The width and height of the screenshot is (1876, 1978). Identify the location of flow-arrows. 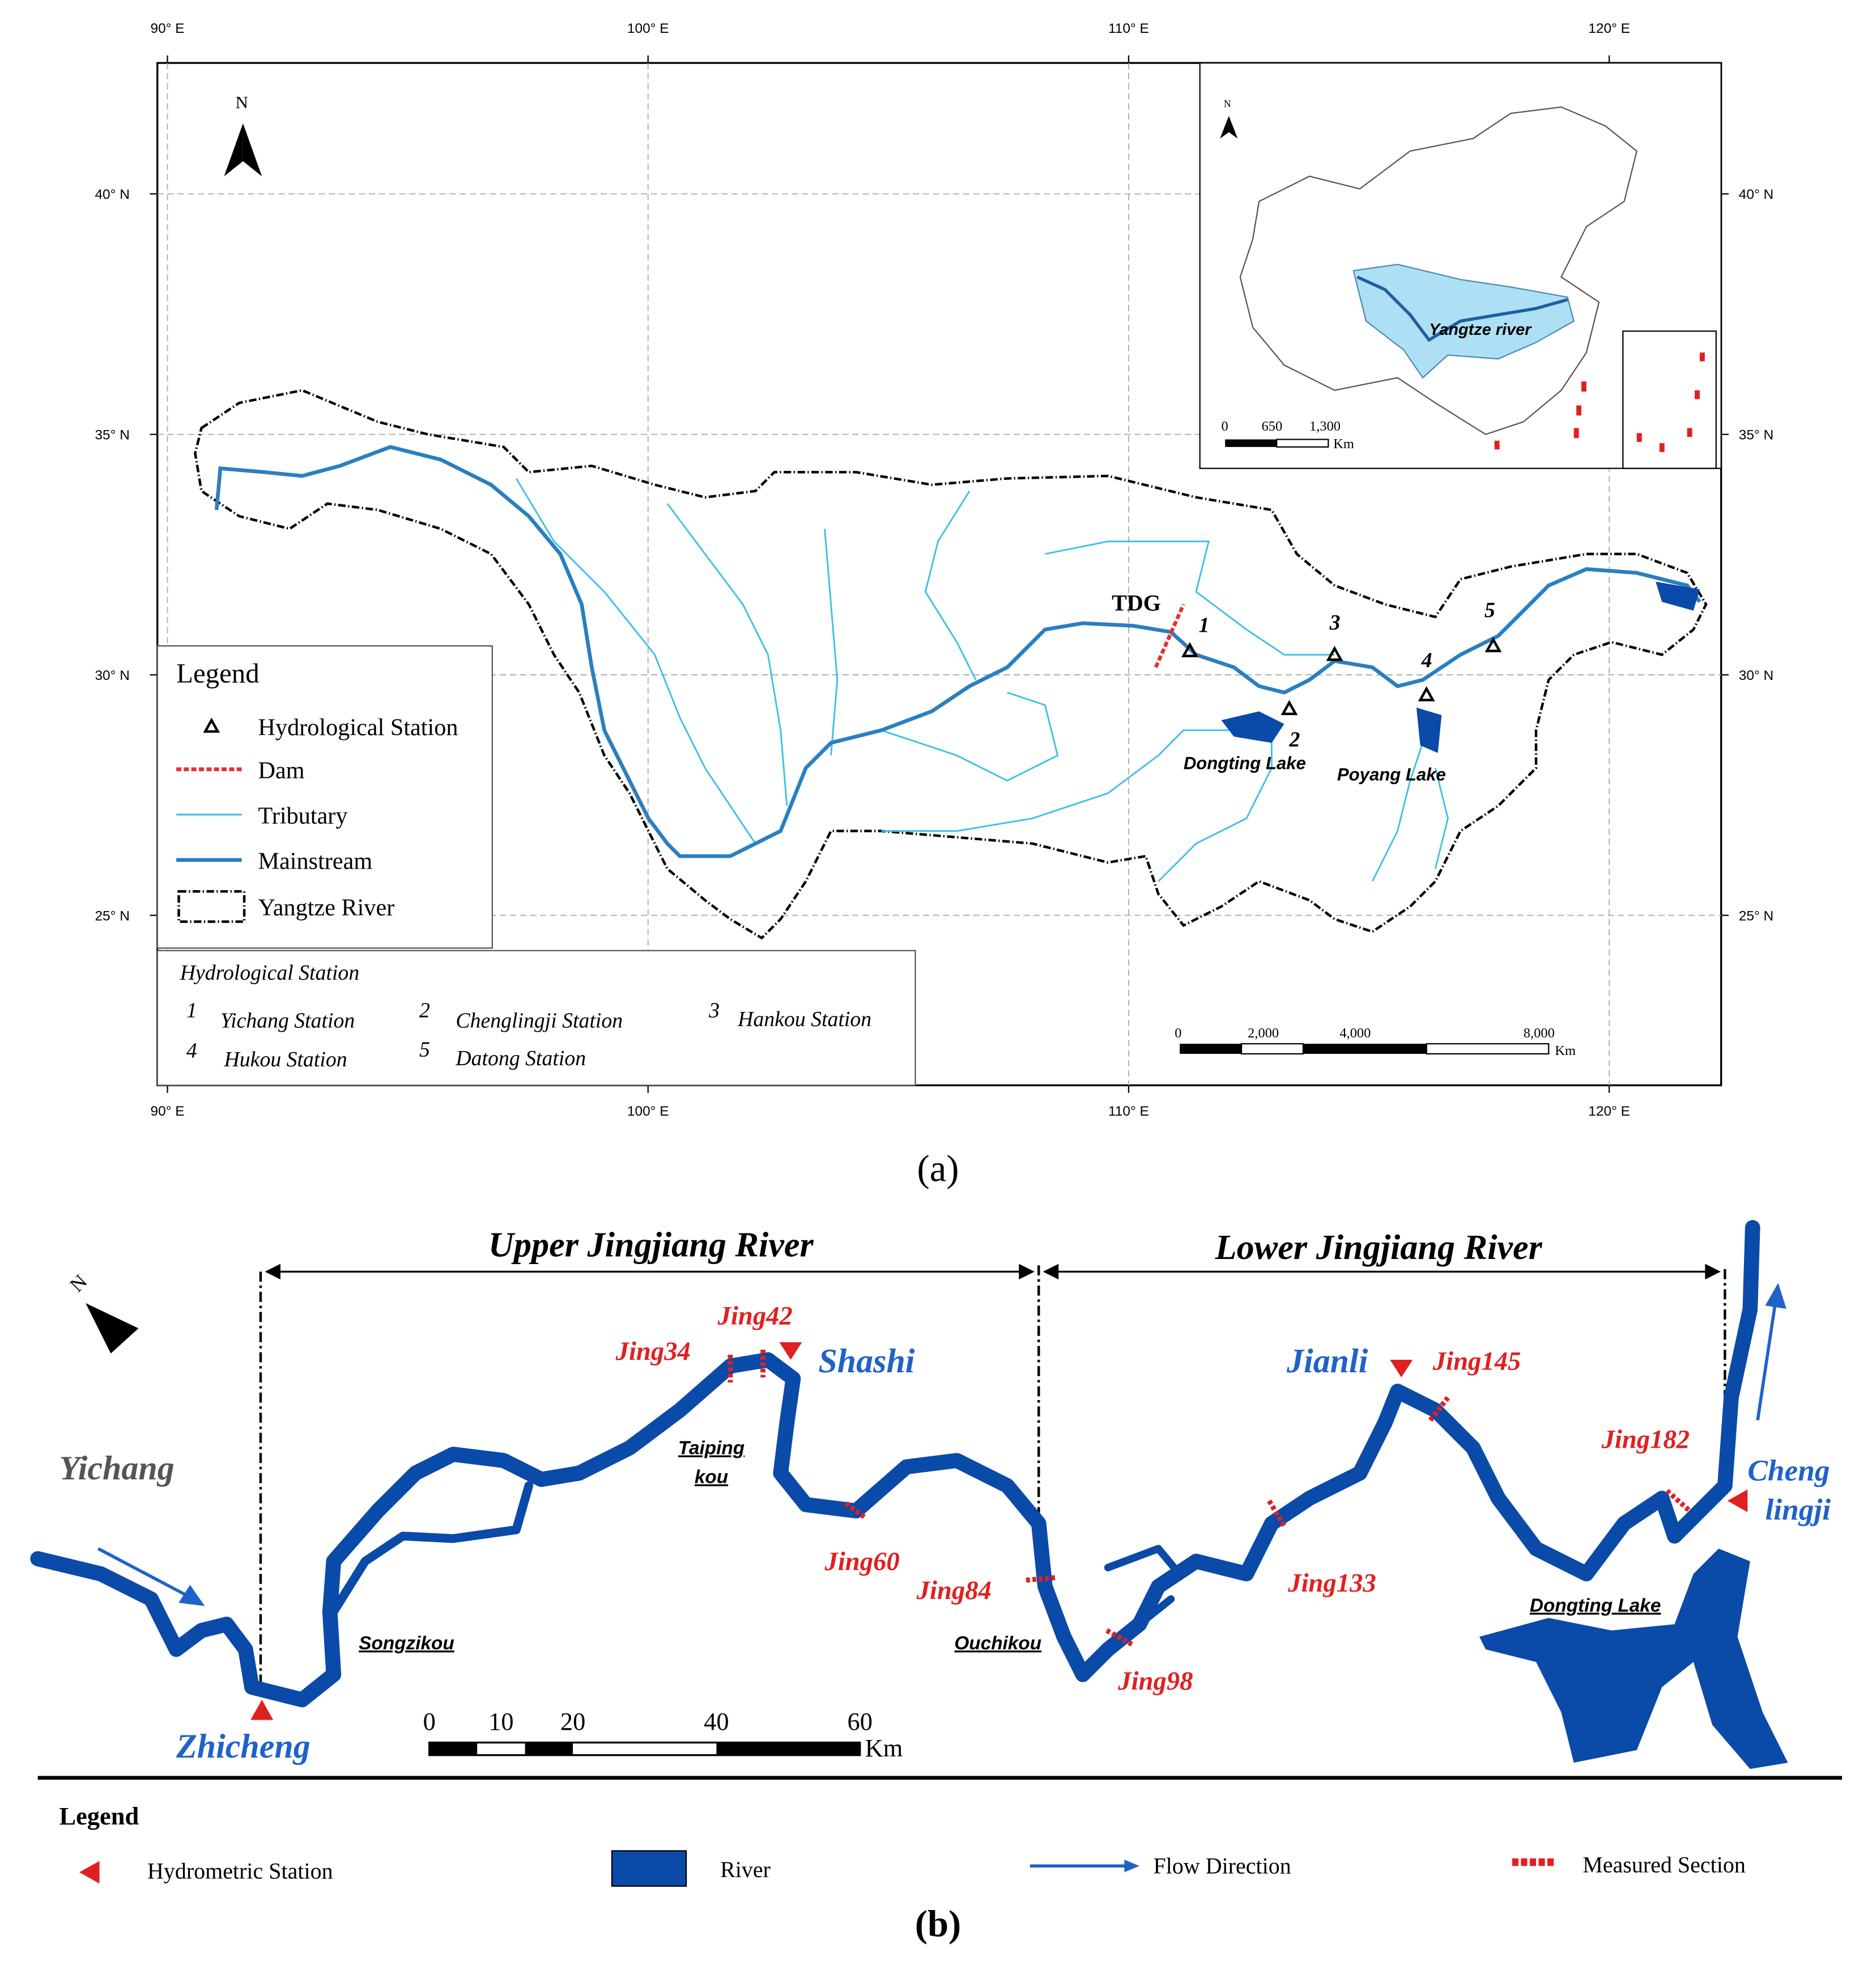
(941, 1445).